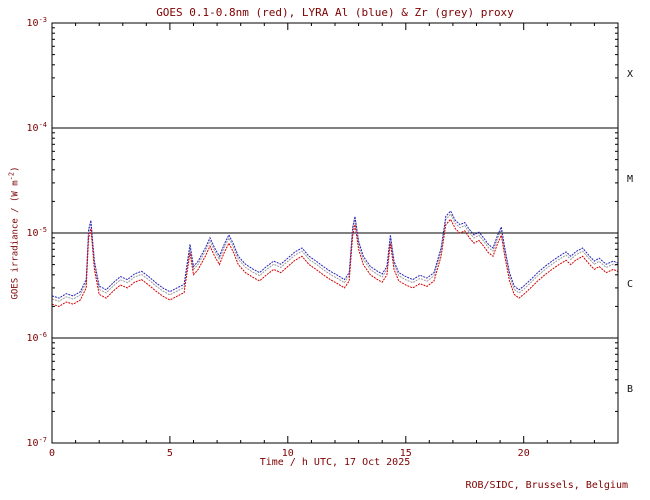  What do you see at coordinates (406, 453) in the screenshot?
I see `x-tick-label: 15` at bounding box center [406, 453].